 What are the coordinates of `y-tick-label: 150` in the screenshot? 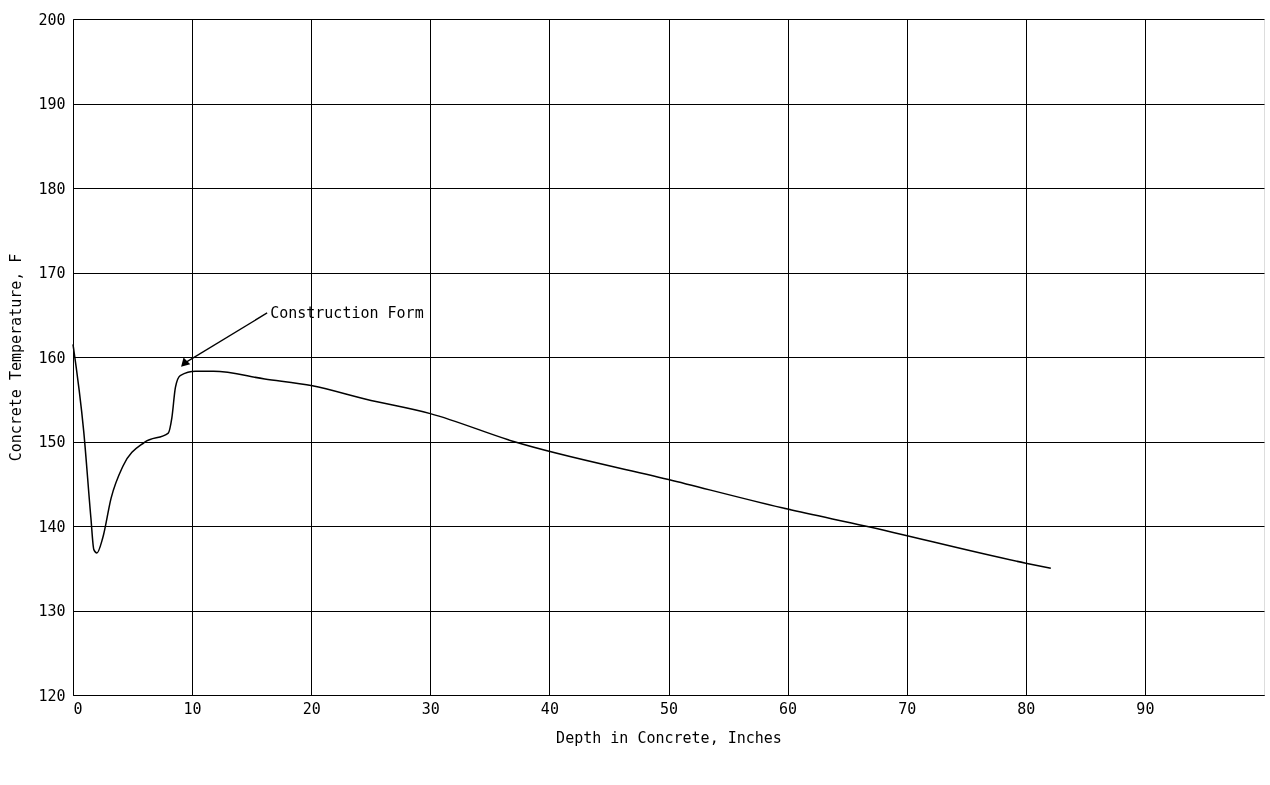 It's located at (52, 442).